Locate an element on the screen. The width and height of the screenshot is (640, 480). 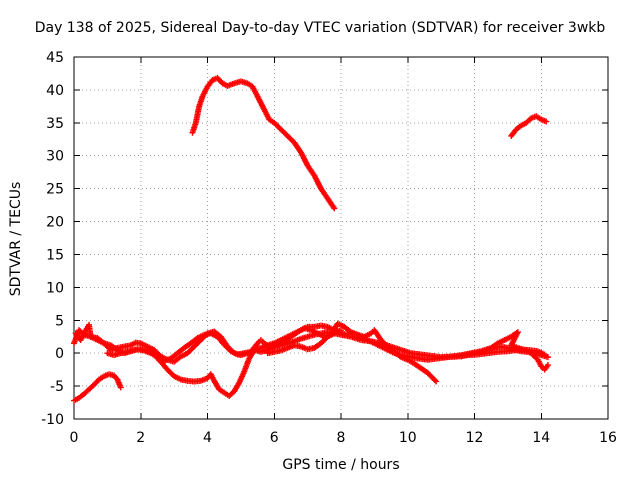
x-tick-label: 16 is located at coordinates (608, 438).